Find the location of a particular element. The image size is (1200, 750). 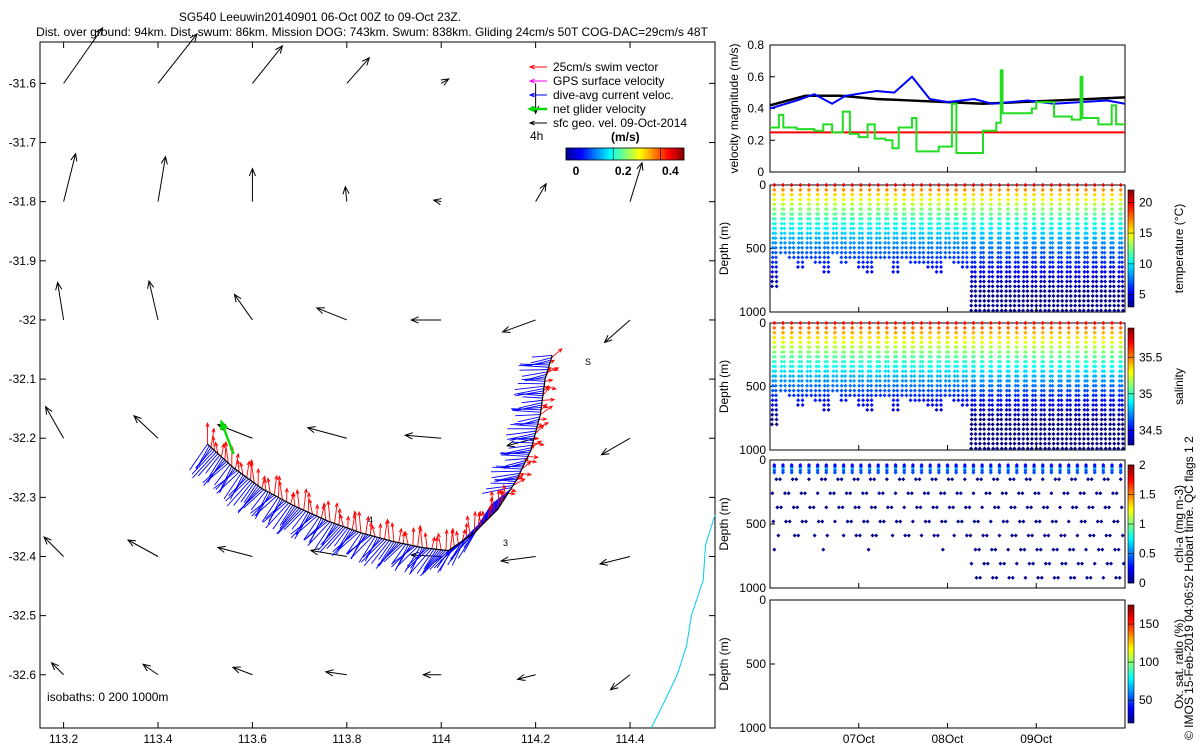

current-vector-arrow is located at coordinates (331, 314).